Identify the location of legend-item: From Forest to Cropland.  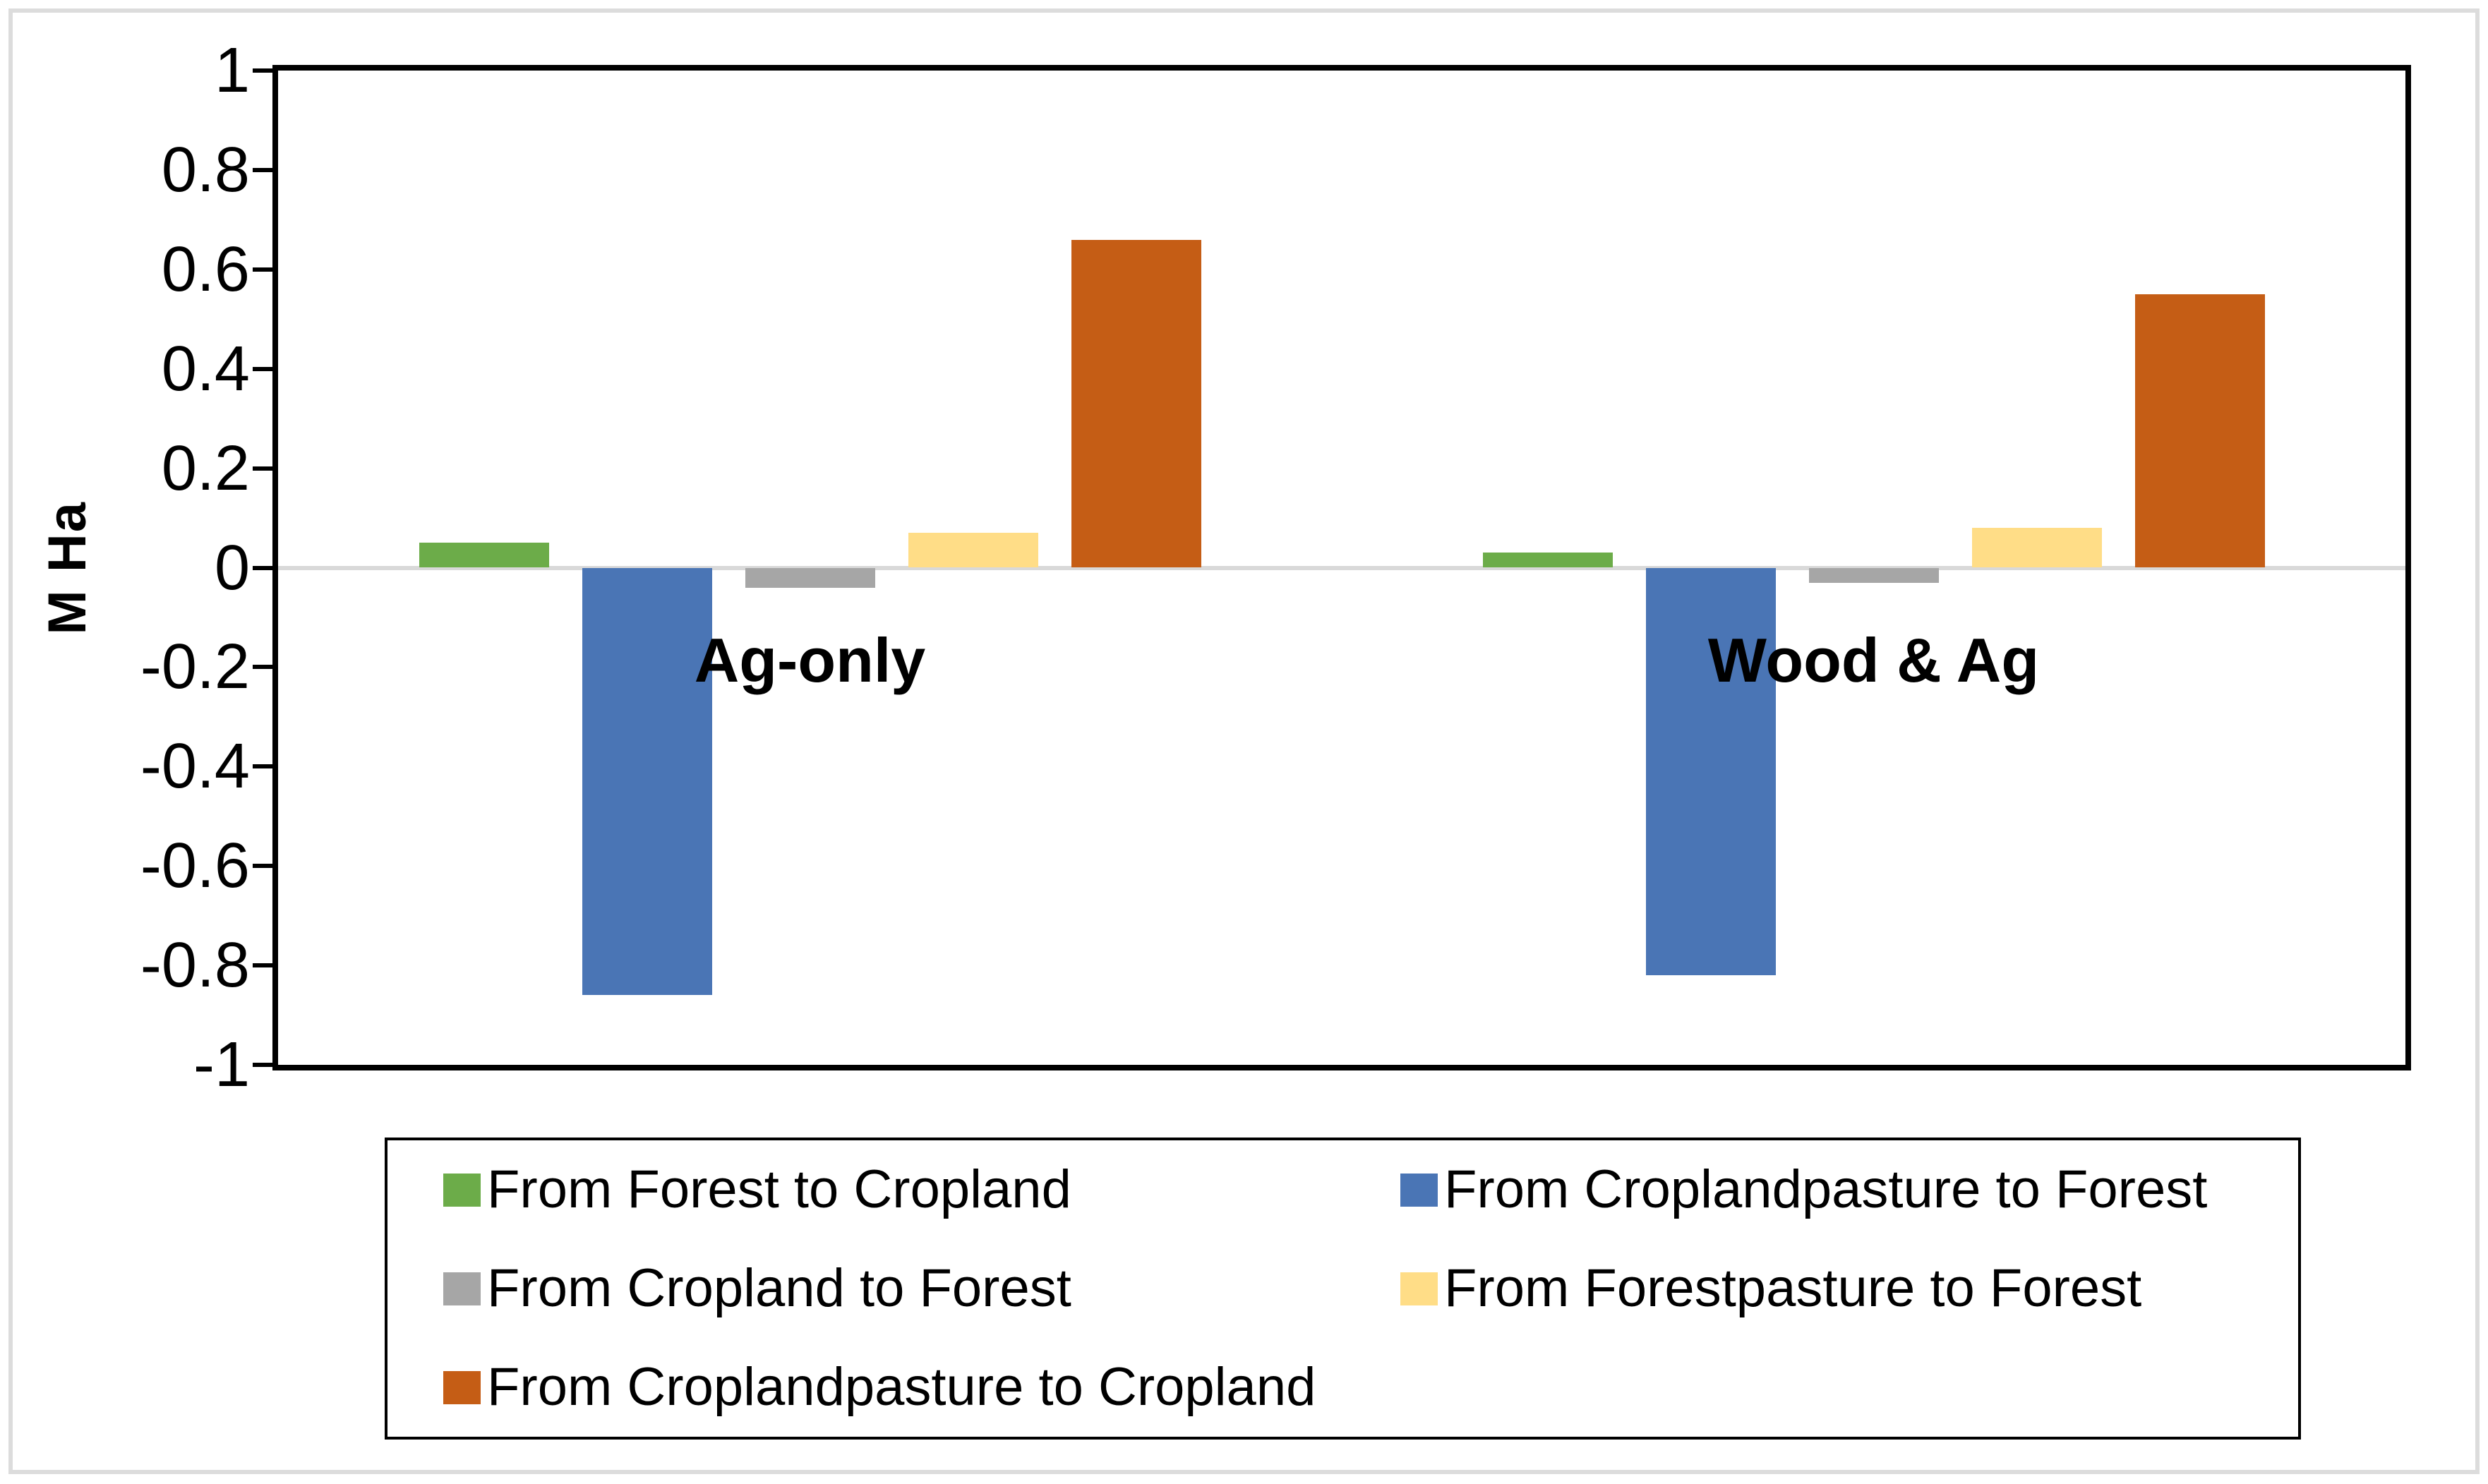
(921, 1189).